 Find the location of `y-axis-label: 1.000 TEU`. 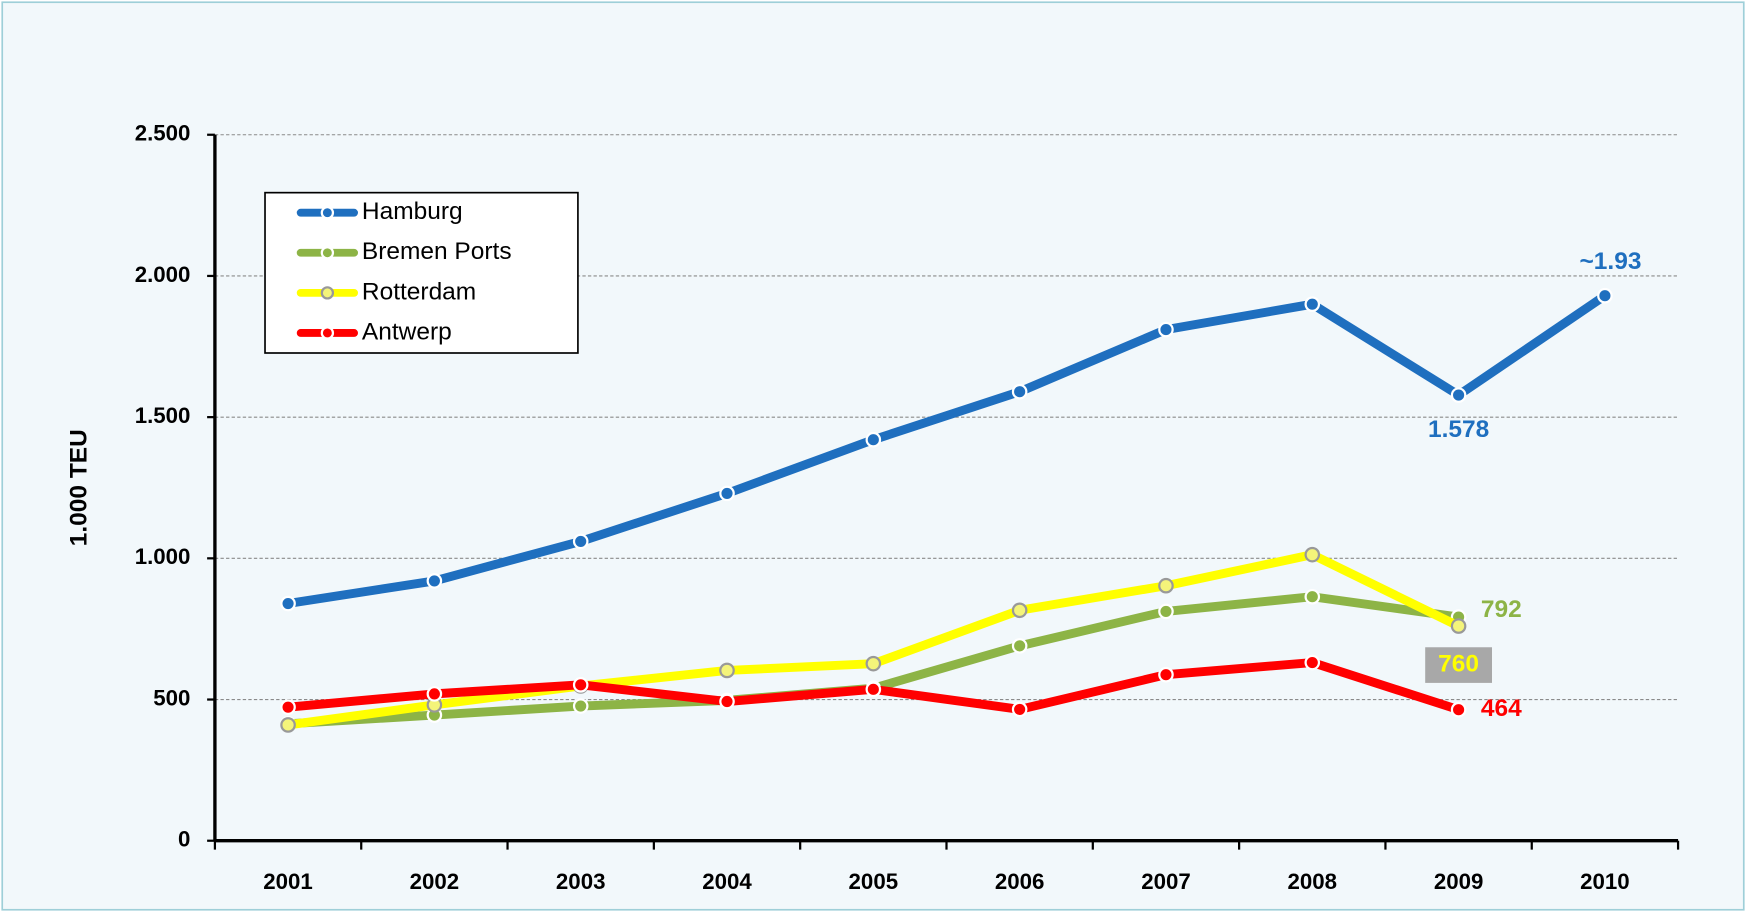

y-axis-label: 1.000 TEU is located at coordinates (79, 487).